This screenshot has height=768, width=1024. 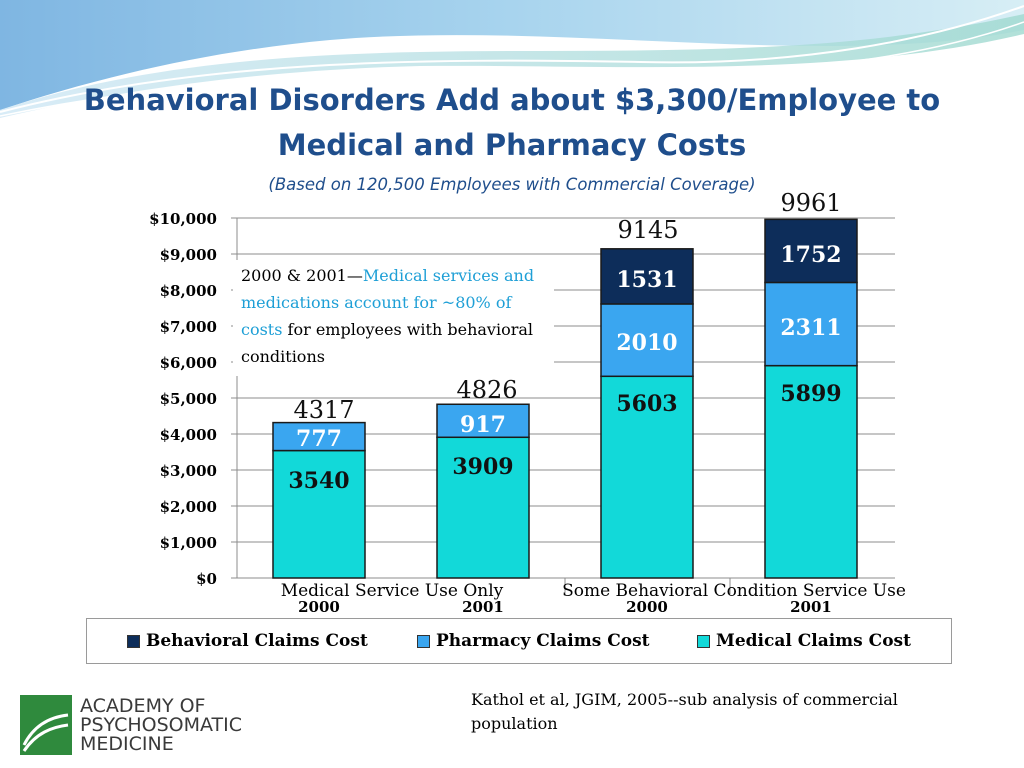 I want to click on y-tick-label: $6,000, so click(x=188, y=363).